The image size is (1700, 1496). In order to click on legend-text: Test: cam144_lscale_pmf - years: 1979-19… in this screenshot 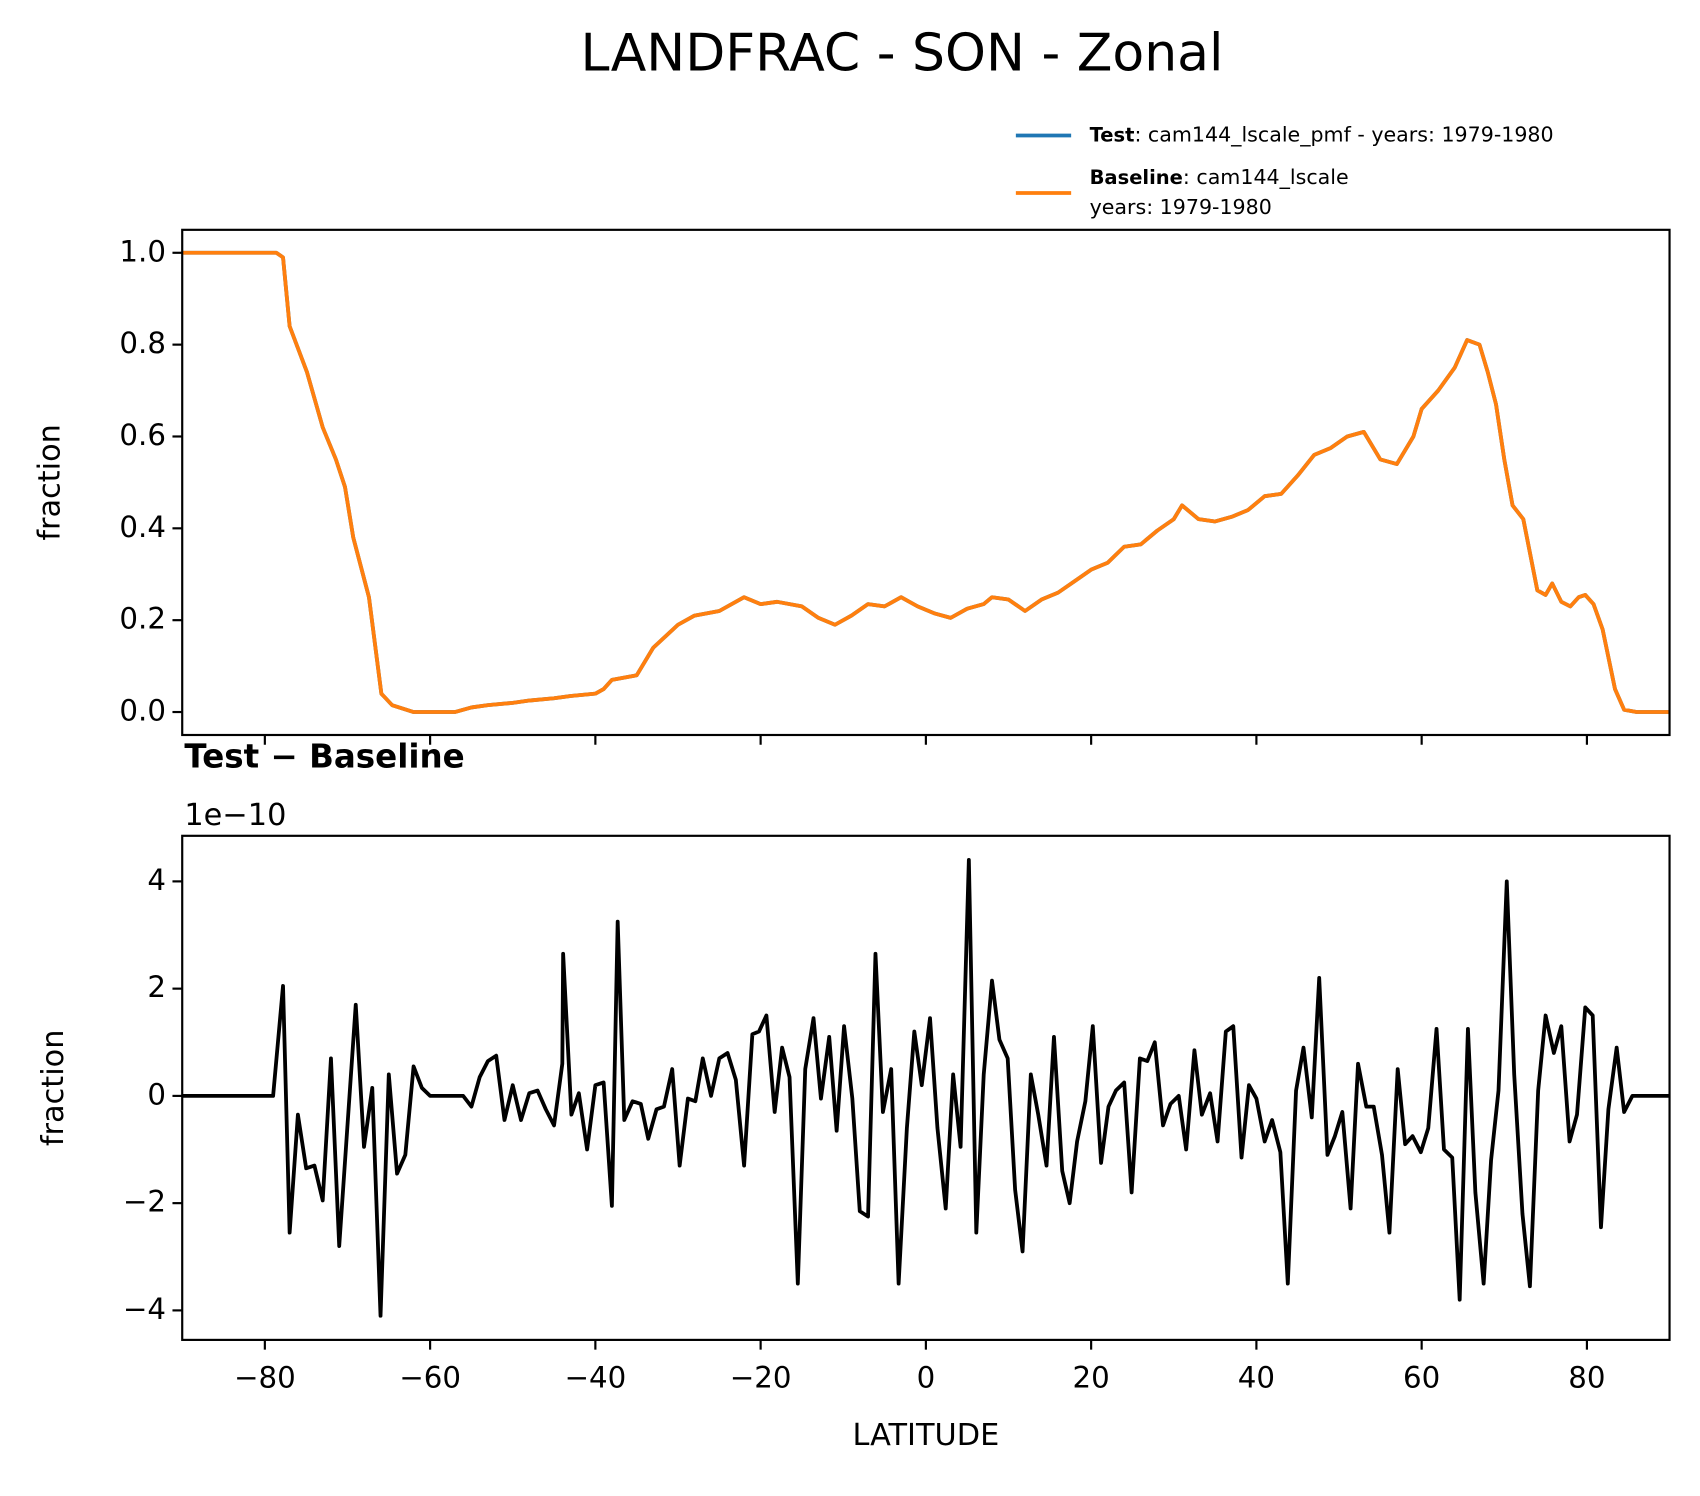, I will do `click(1322, 135)`.